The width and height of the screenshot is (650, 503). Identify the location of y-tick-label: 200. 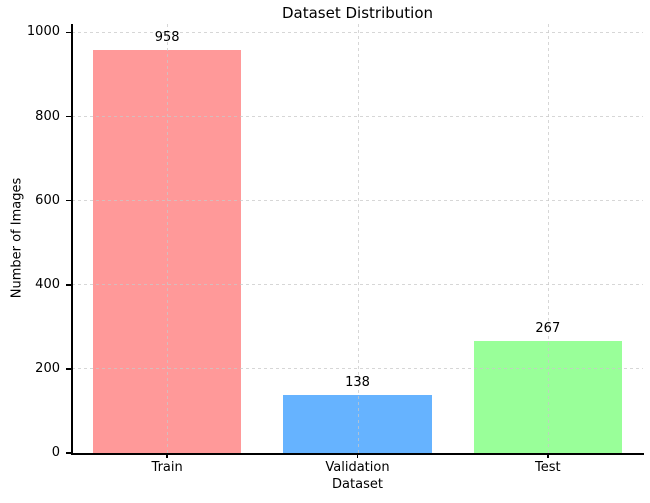
(47, 368).